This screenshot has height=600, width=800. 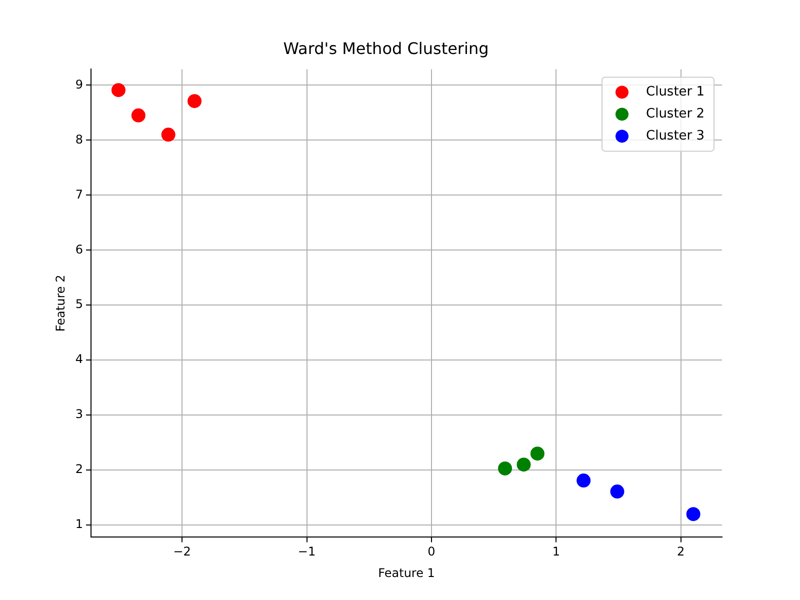 I want to click on x-tick-label: 0, so click(x=432, y=551).